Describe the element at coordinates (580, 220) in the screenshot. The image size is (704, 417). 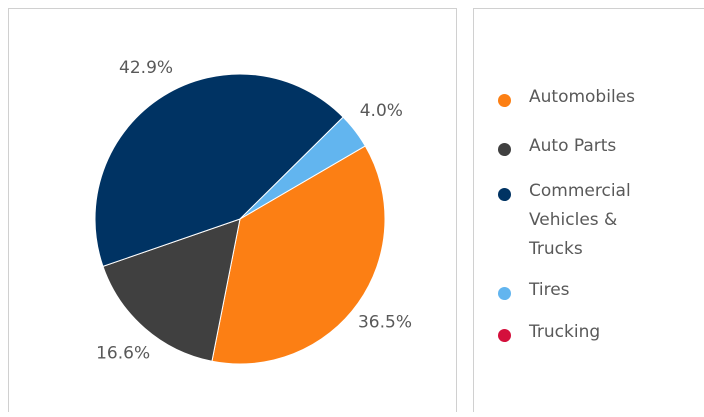
I see `legend-label: Commercial Vehicles & Trucks` at that location.